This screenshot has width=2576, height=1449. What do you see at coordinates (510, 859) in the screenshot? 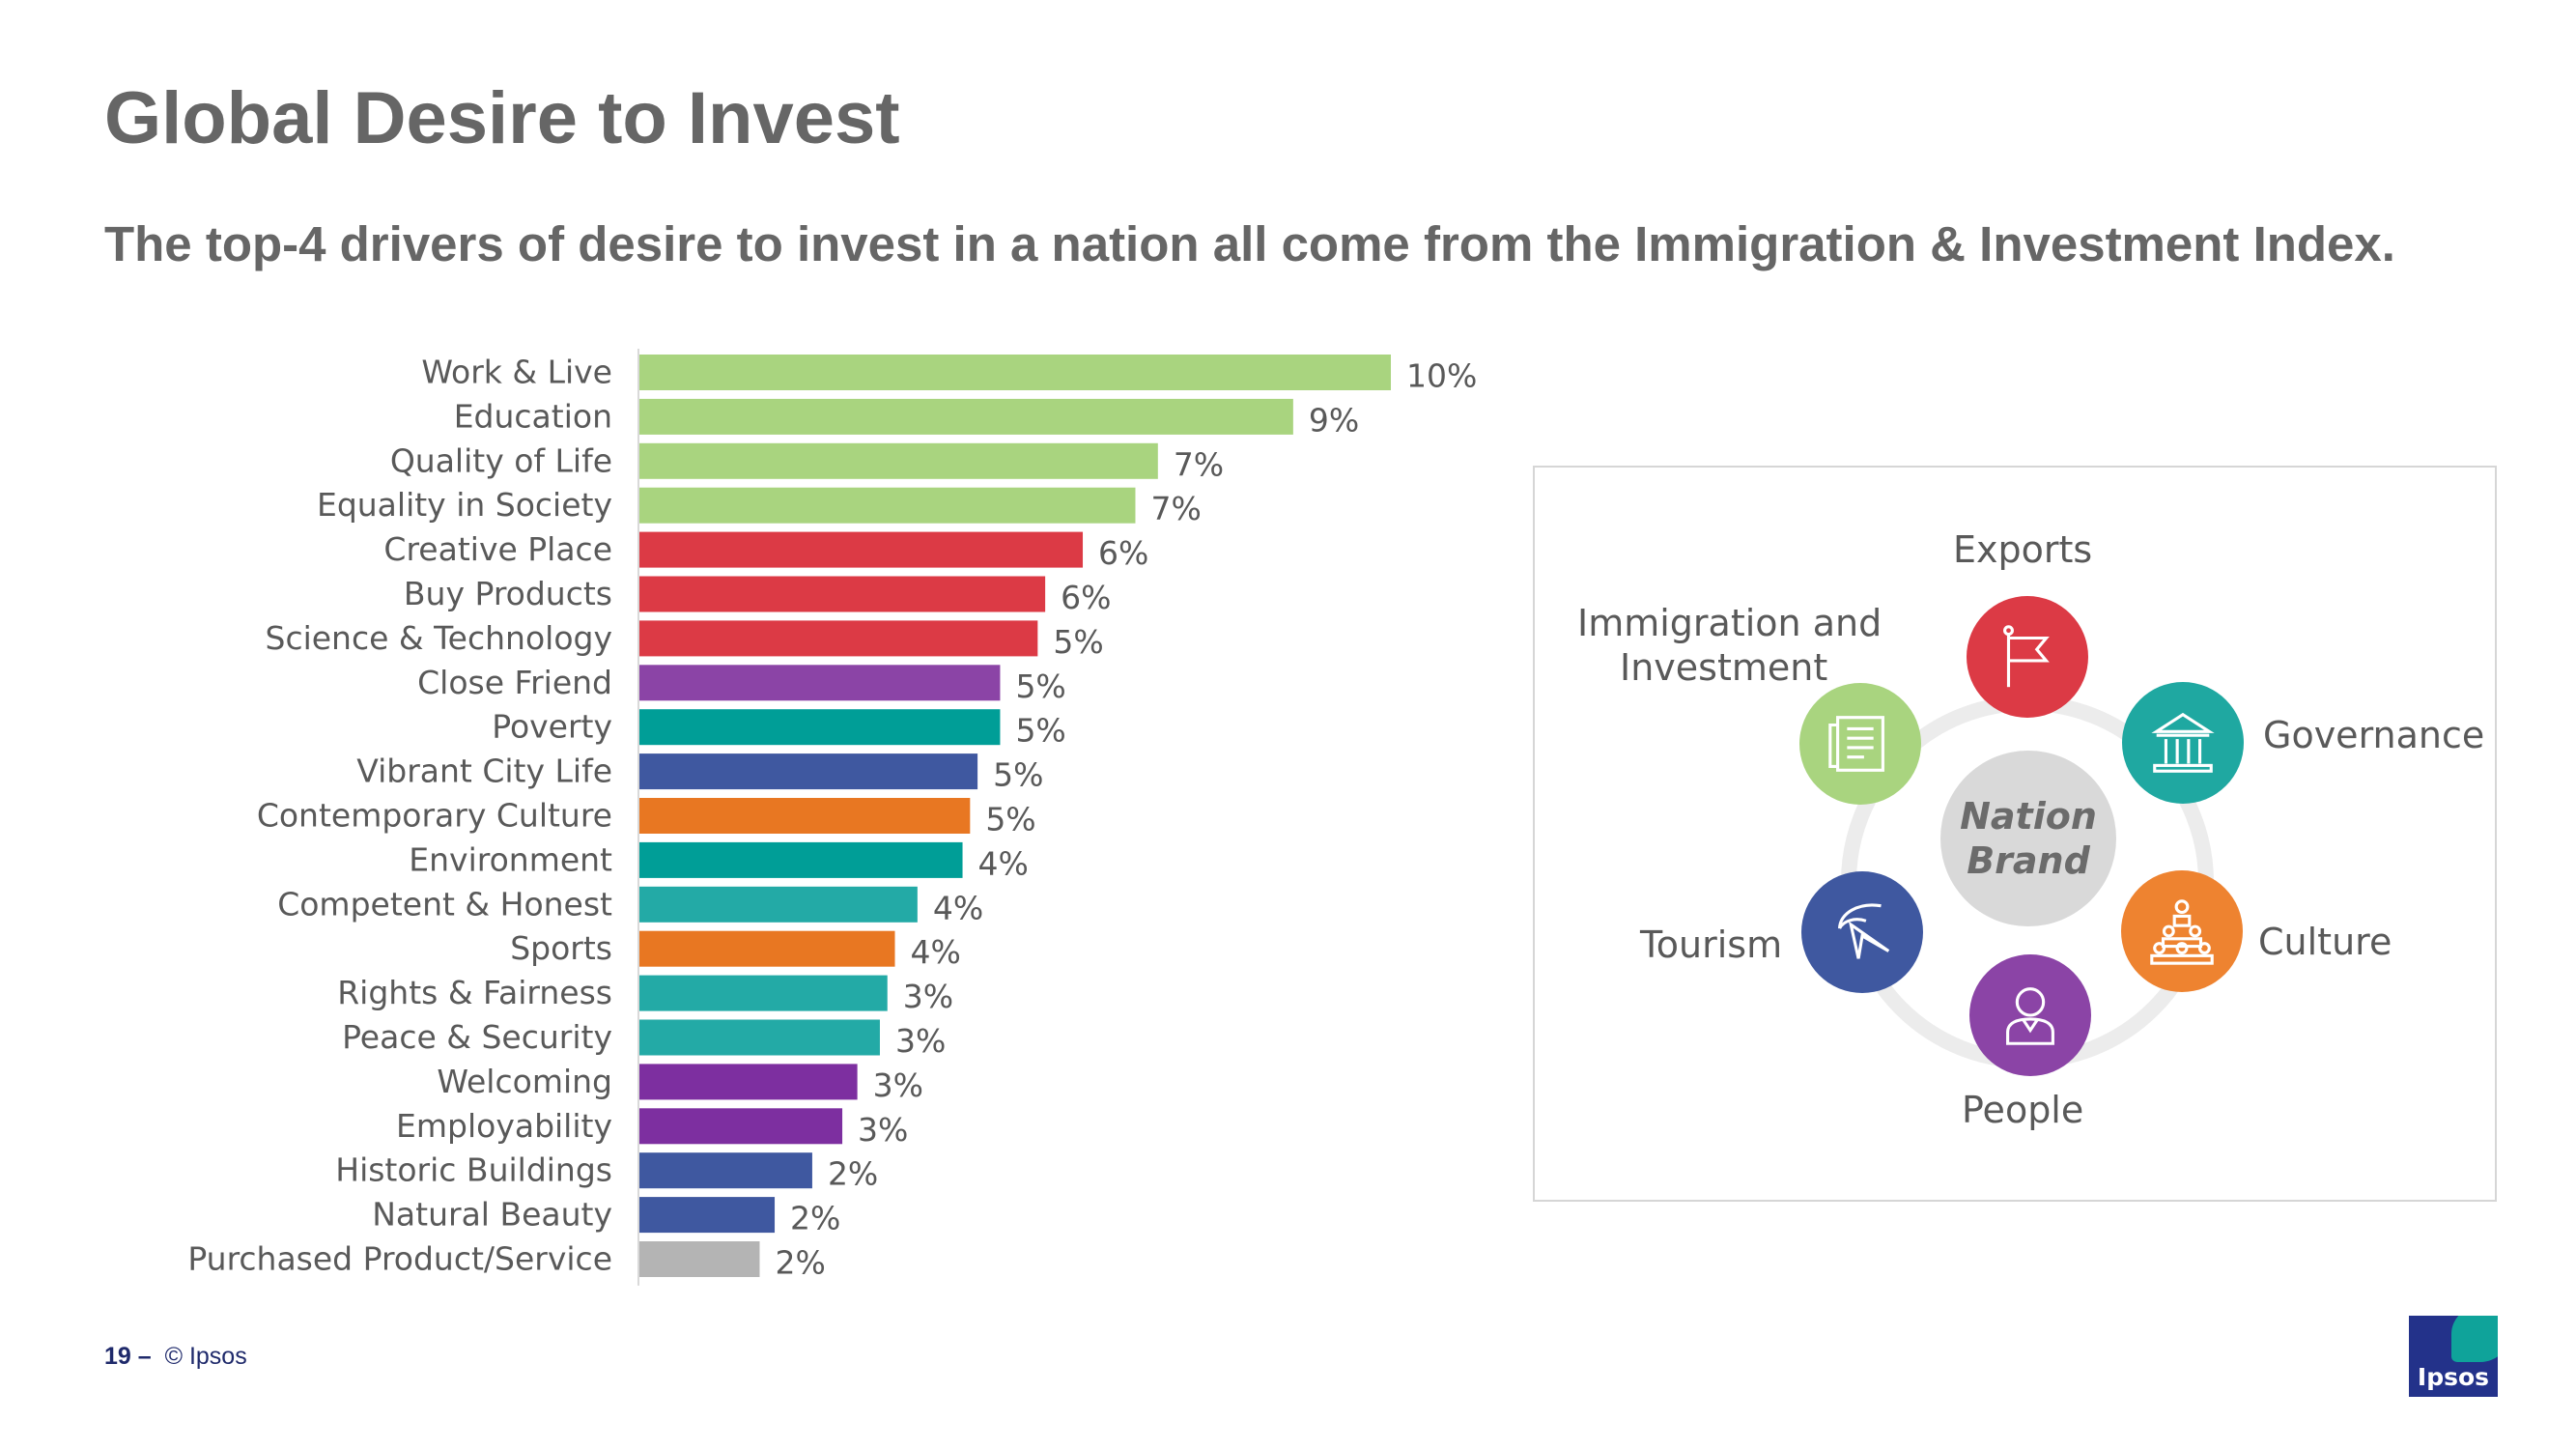
I see `category-label: Environment` at bounding box center [510, 859].